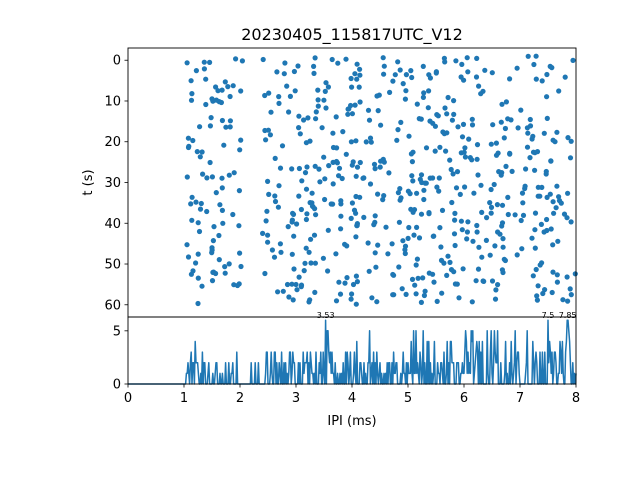  I want to click on histogram-x-ticks: 0 1 2 3 4 5 6 7 8, so click(352, 395).